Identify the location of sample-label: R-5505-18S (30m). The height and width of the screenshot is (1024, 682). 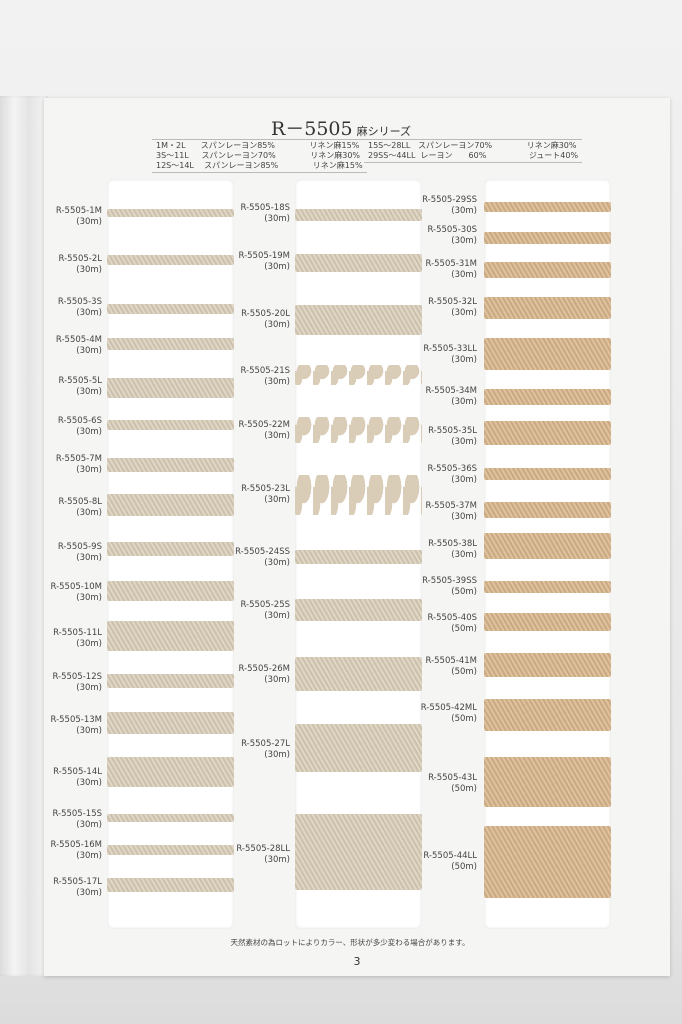
(250, 214).